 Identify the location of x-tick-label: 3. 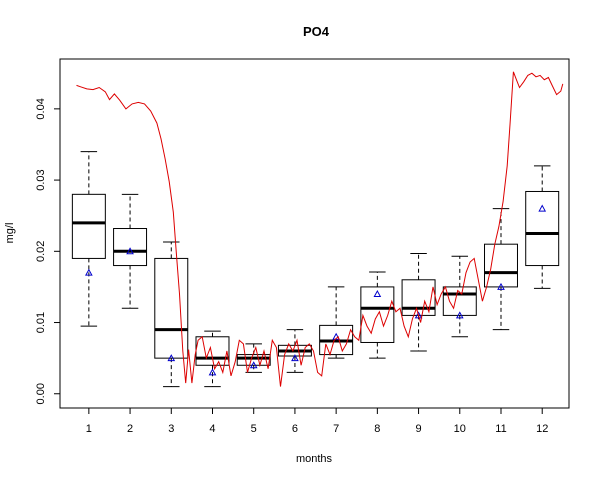
(171, 429).